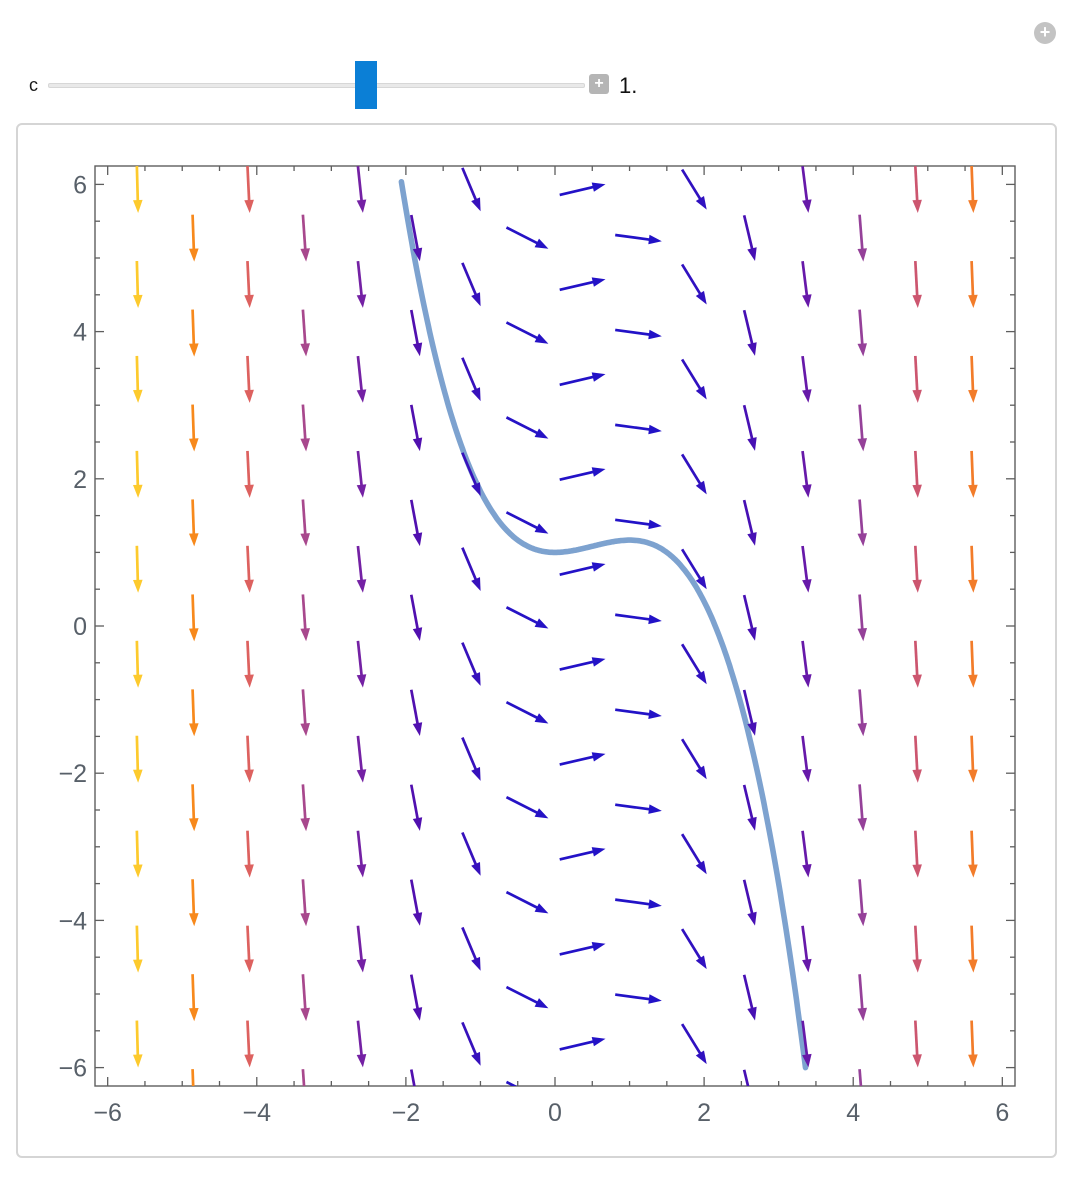 Image resolution: width=1076 pixels, height=1178 pixels. Describe the element at coordinates (257, 1113) in the screenshot. I see `x-tick-label: −4` at that location.